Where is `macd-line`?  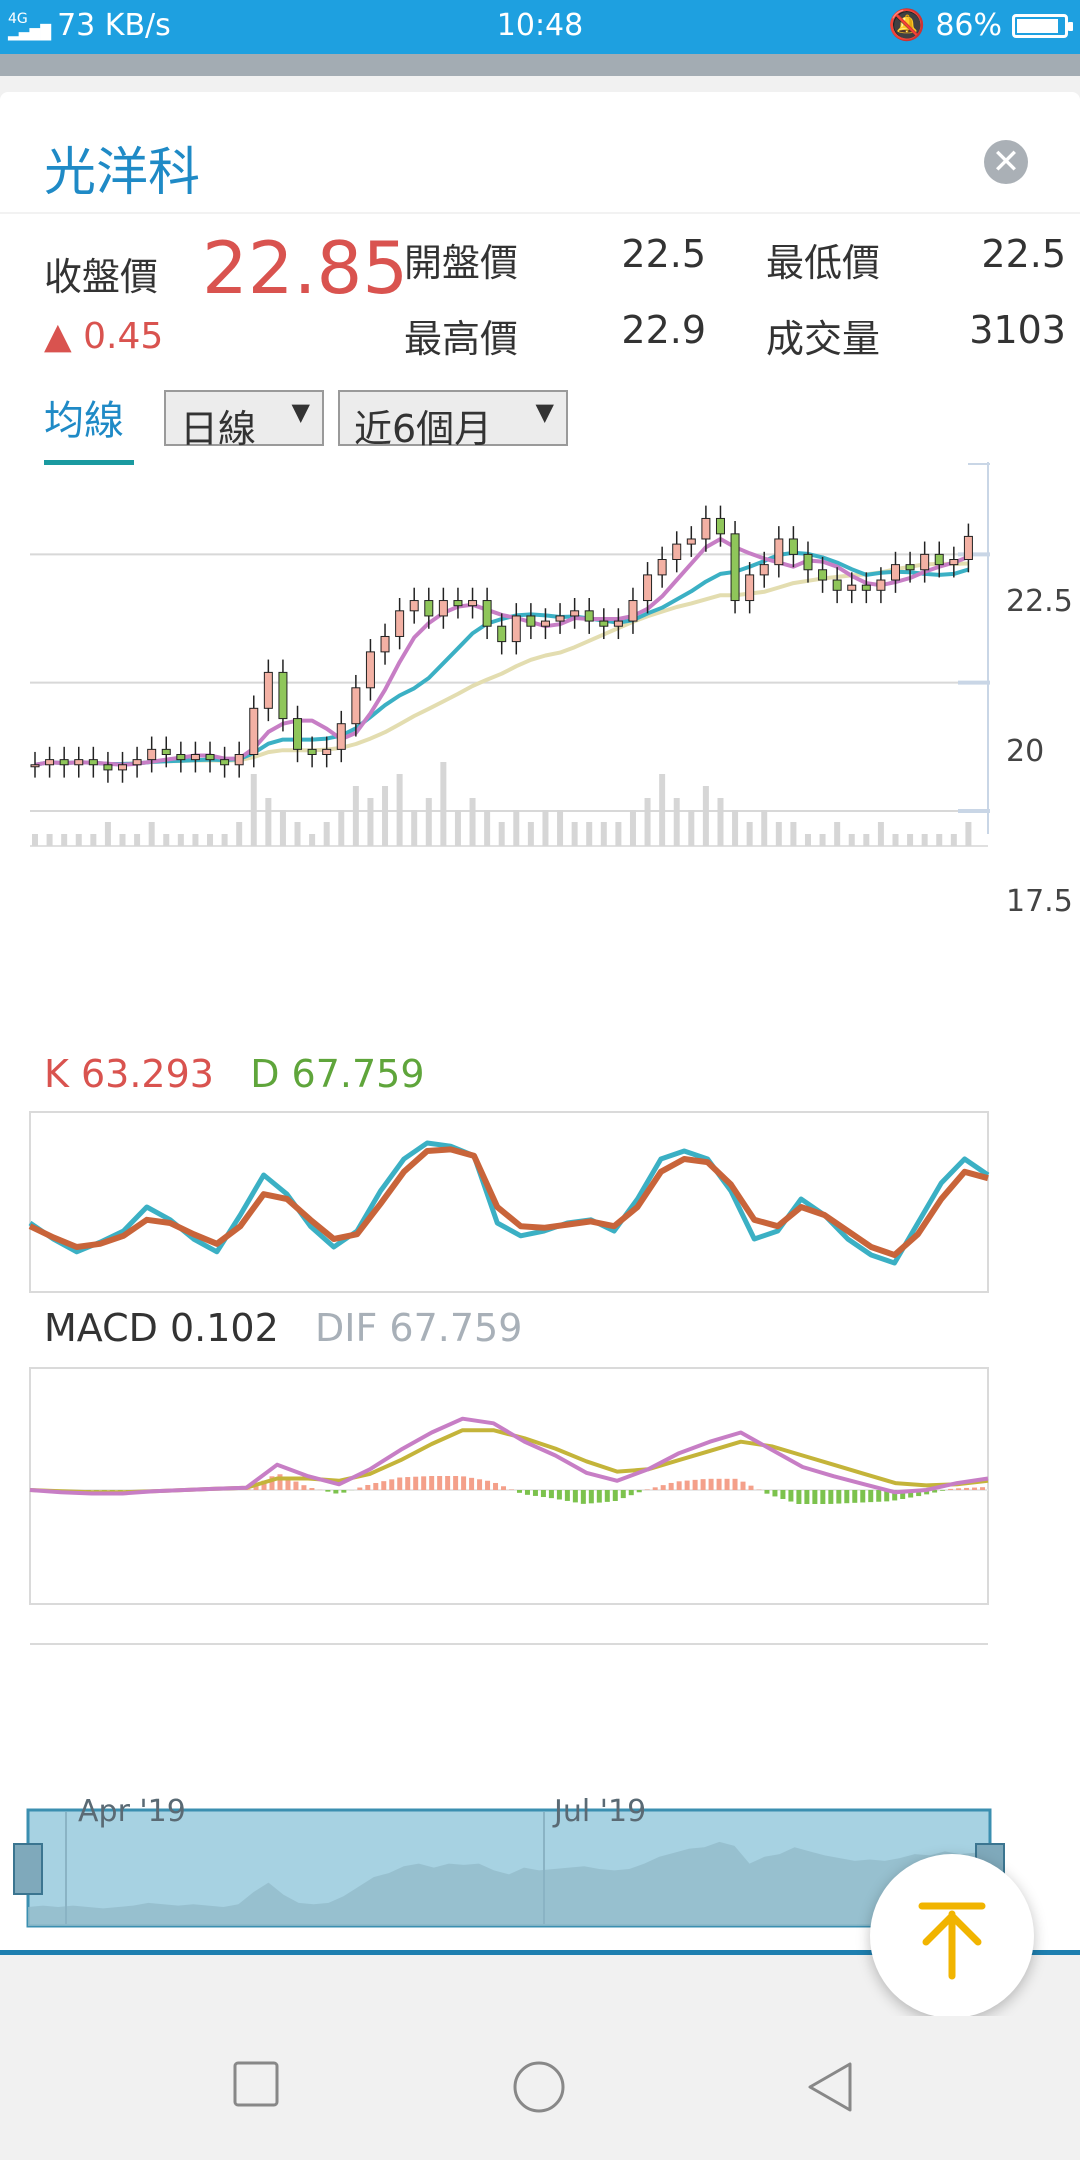 macd-line is located at coordinates (509, 1456).